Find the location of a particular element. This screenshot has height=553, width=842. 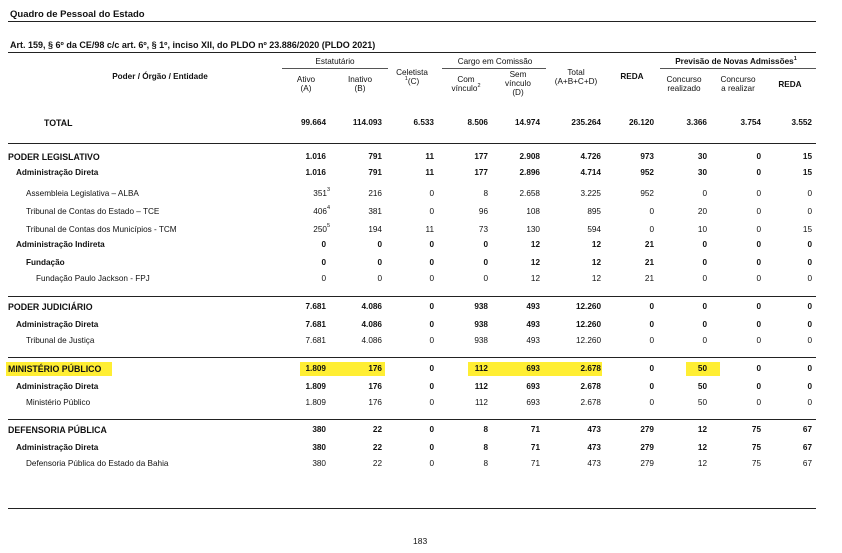

cell-sem: 2.896 is located at coordinates (530, 172).